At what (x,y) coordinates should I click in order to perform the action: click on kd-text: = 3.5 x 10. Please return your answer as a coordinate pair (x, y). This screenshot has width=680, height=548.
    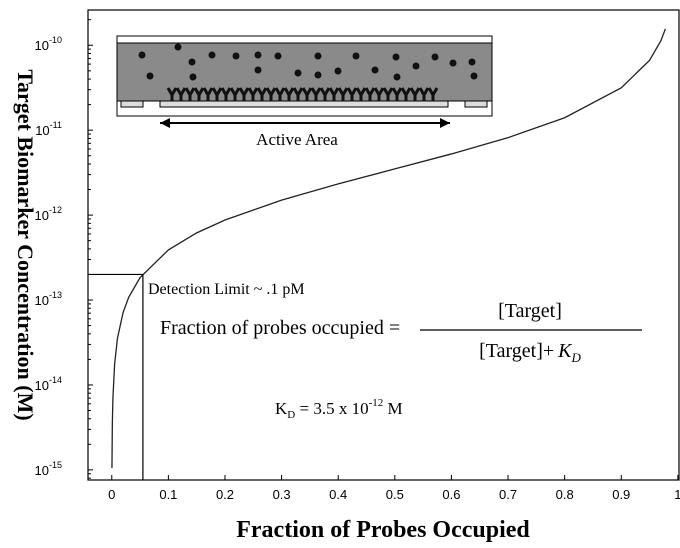
    Looking at the image, I should click on (331, 408).